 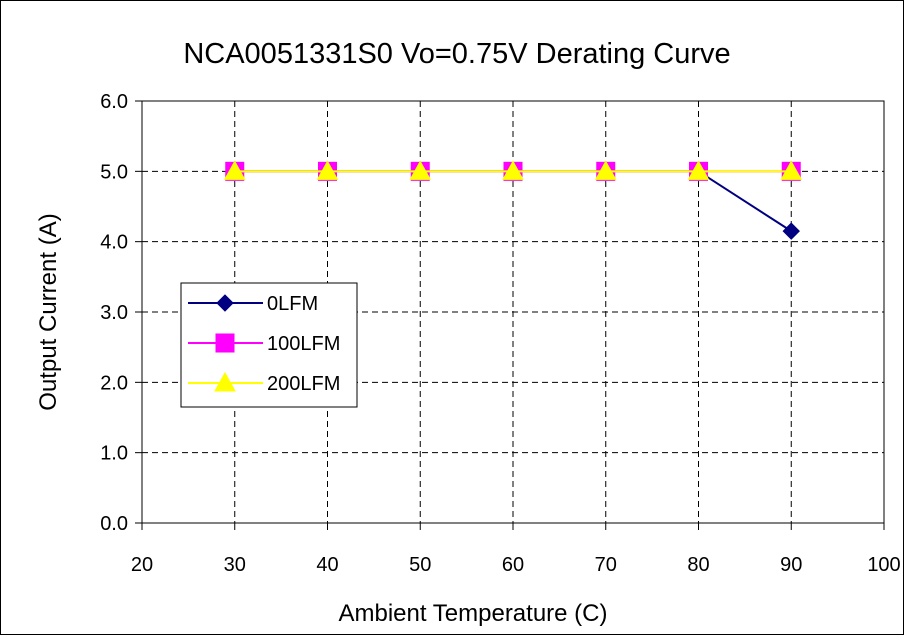 What do you see at coordinates (114, 243) in the screenshot?
I see `y-tick-label-4.0: 4.0` at bounding box center [114, 243].